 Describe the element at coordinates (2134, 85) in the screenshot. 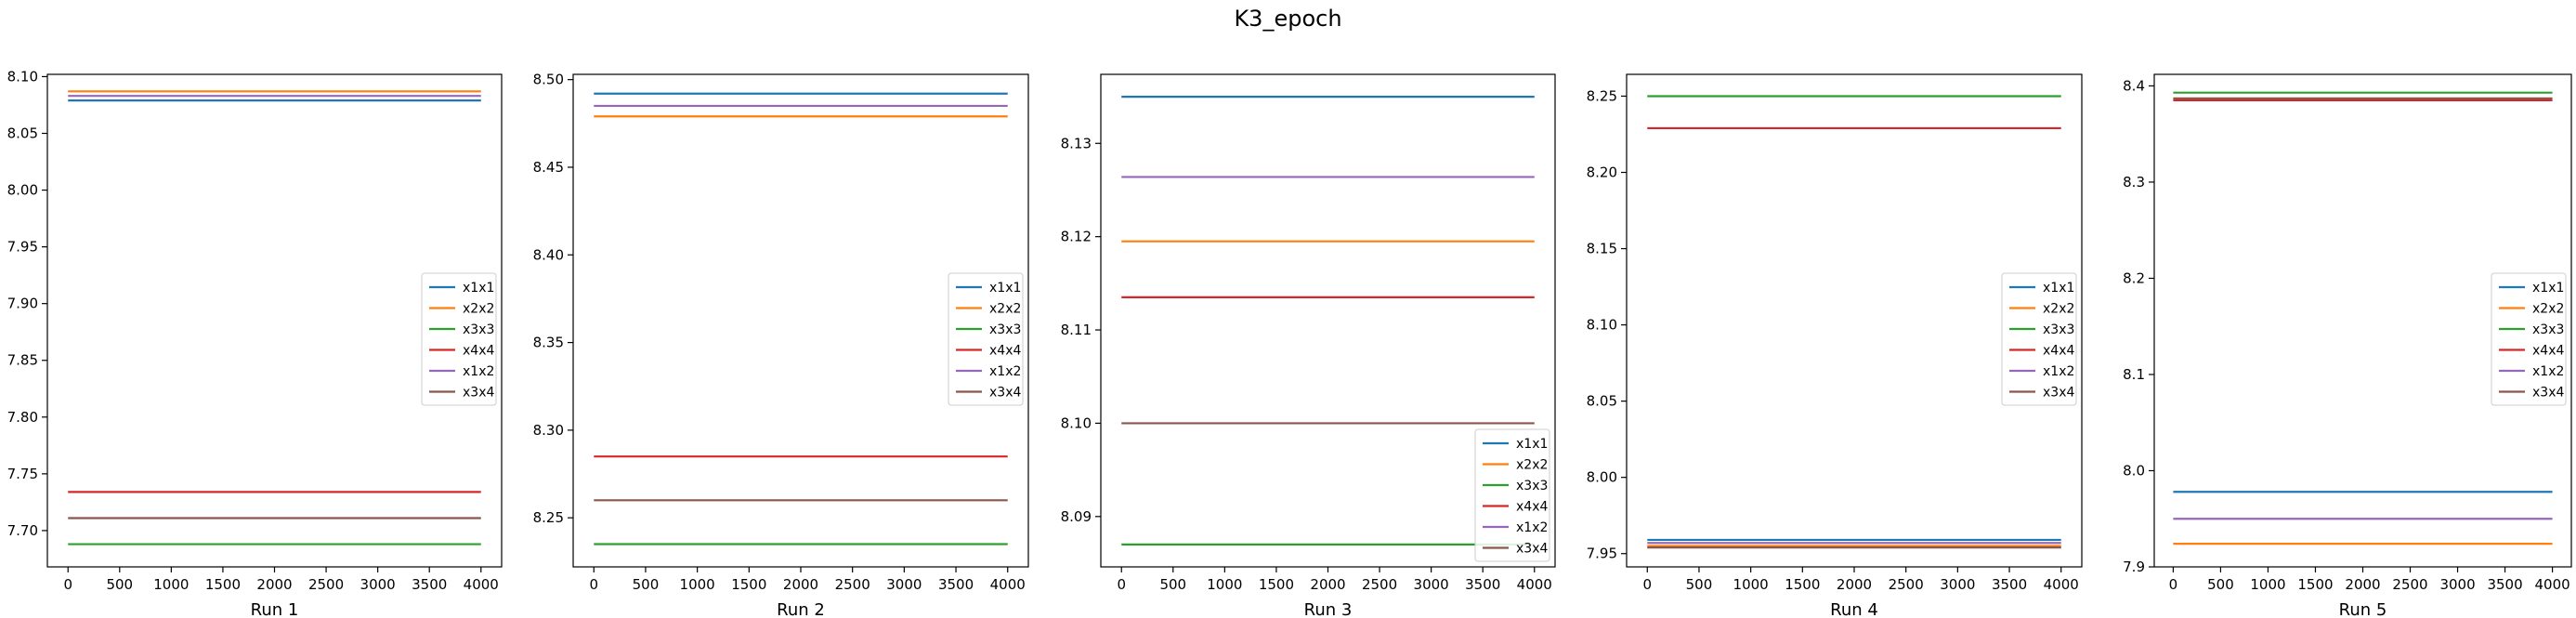

I see `y-tick-label: 8.4` at that location.